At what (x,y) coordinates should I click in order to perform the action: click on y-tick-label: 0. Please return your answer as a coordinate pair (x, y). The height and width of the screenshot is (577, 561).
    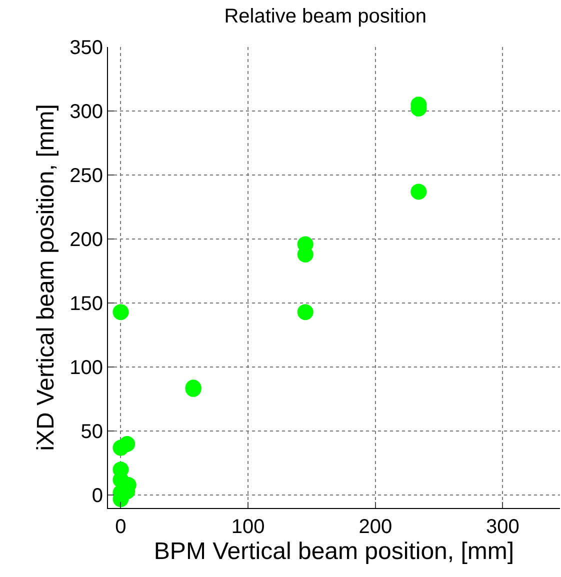
    Looking at the image, I should click on (97, 496).